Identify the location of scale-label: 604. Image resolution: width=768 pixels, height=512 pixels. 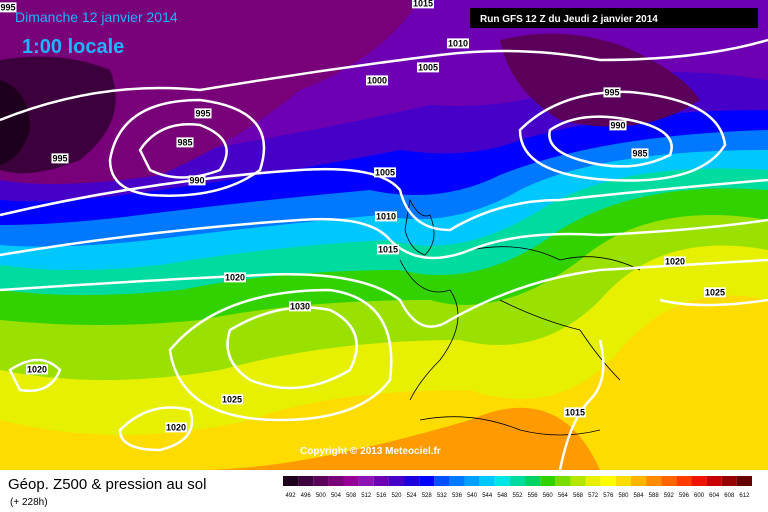
(714, 496).